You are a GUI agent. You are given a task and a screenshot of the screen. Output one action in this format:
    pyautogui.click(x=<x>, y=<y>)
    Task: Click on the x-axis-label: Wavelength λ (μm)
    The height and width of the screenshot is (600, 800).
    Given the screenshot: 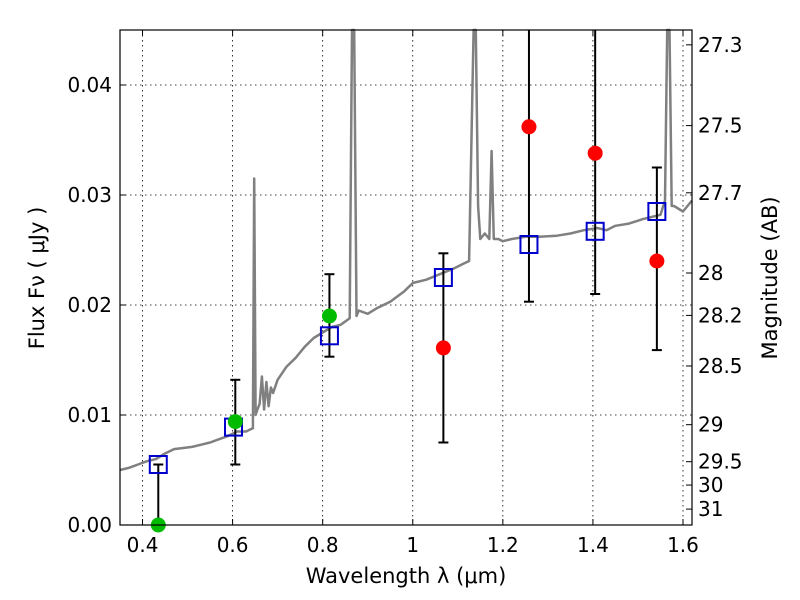 What is the action you would take?
    pyautogui.click(x=406, y=576)
    